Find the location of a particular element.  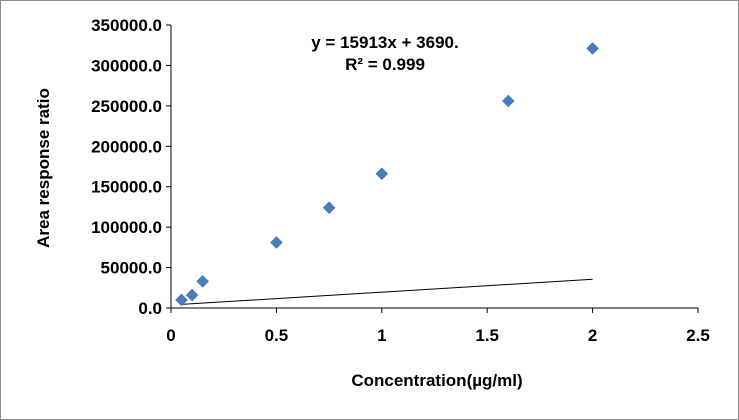

trendline-equation: y = 15913x + 3690. is located at coordinates (384, 42).